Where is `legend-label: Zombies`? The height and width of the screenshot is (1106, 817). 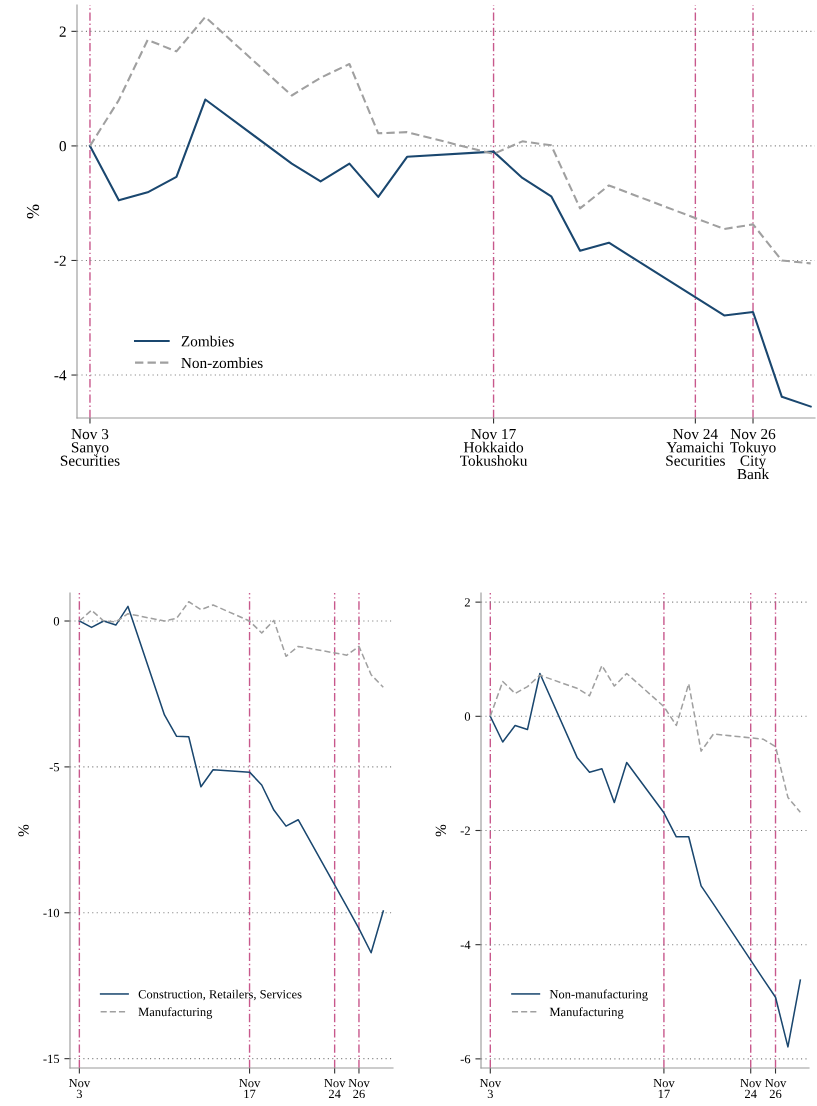
legend-label: Zombies is located at coordinates (207, 341).